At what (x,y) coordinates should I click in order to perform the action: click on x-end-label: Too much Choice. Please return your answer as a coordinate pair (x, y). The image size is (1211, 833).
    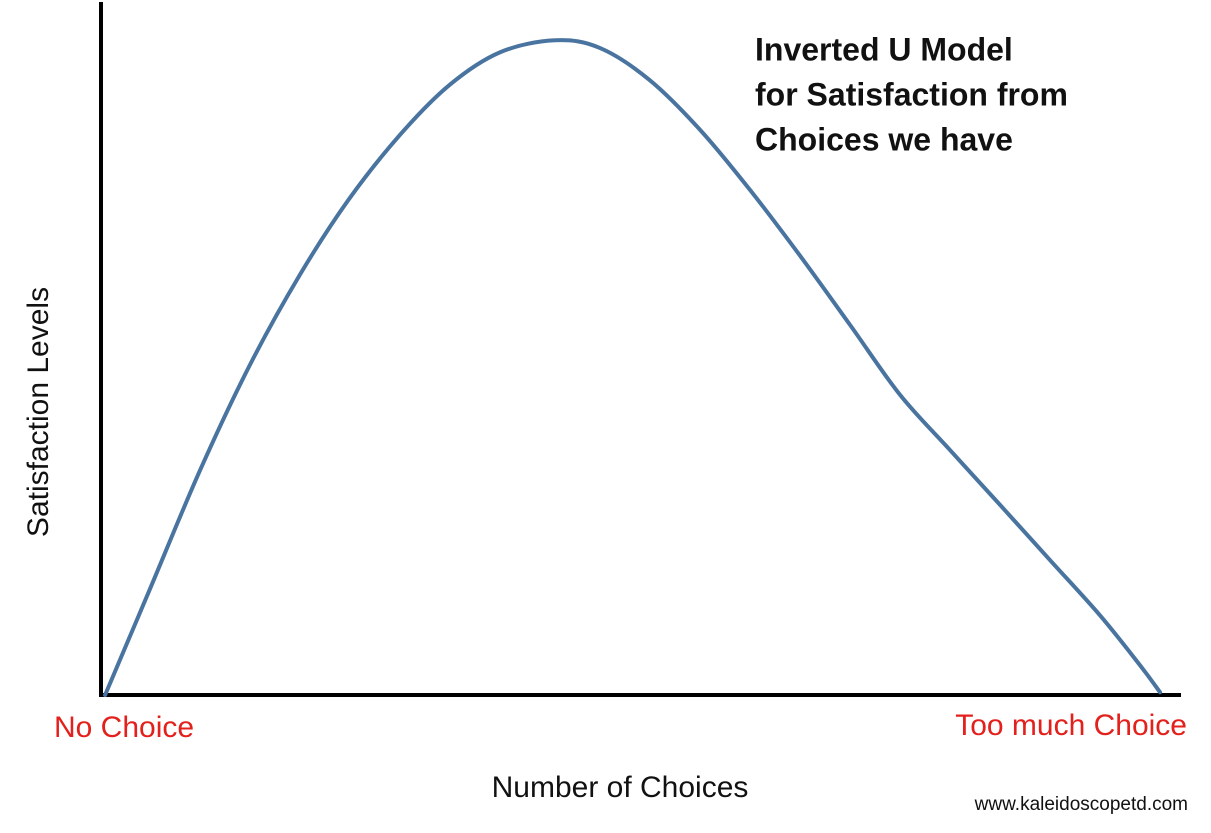
    Looking at the image, I should click on (1071, 725).